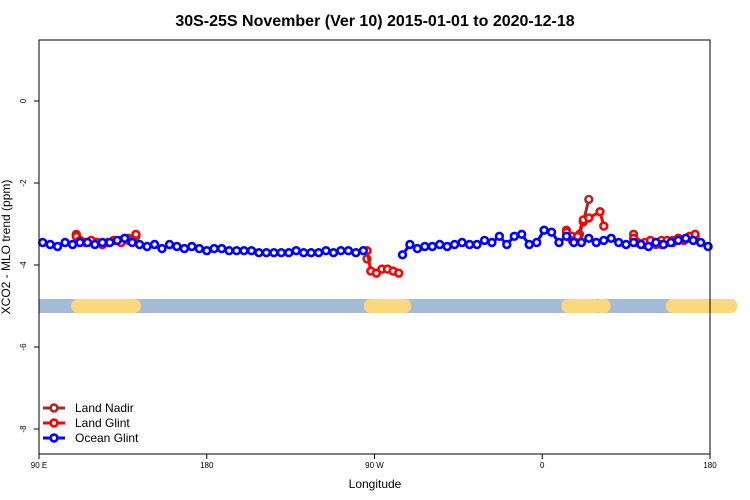 This screenshot has width=750, height=500. Describe the element at coordinates (107, 438) in the screenshot. I see `legend-label: Ocean Glint` at that location.